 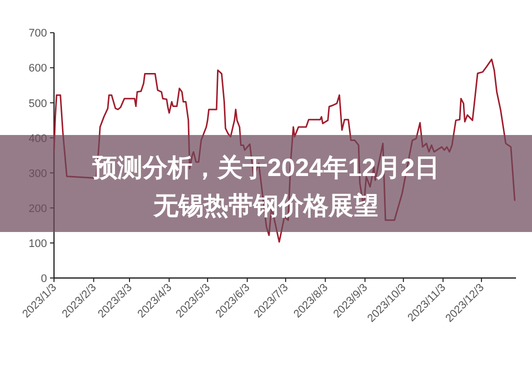 I want to click on y-tick-label: 500, so click(x=37, y=104).